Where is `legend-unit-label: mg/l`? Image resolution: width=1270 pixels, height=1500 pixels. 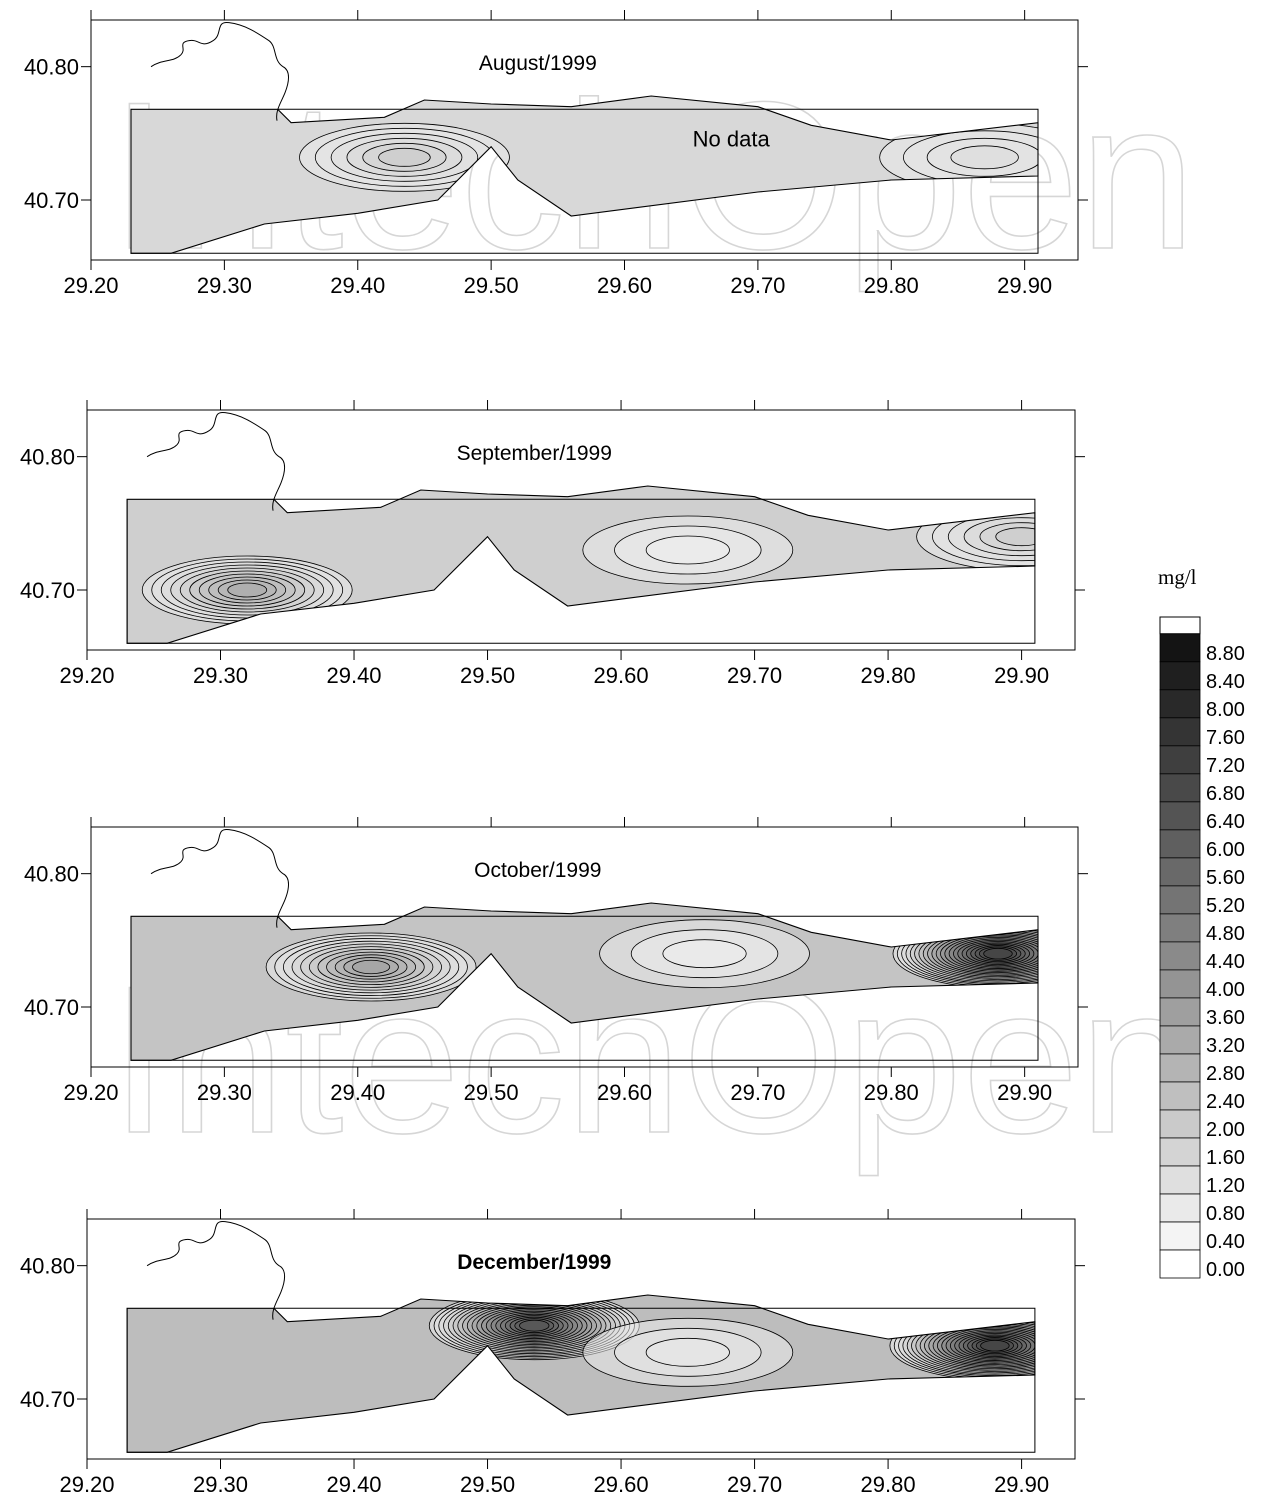 legend-unit-label: mg/l is located at coordinates (1177, 577).